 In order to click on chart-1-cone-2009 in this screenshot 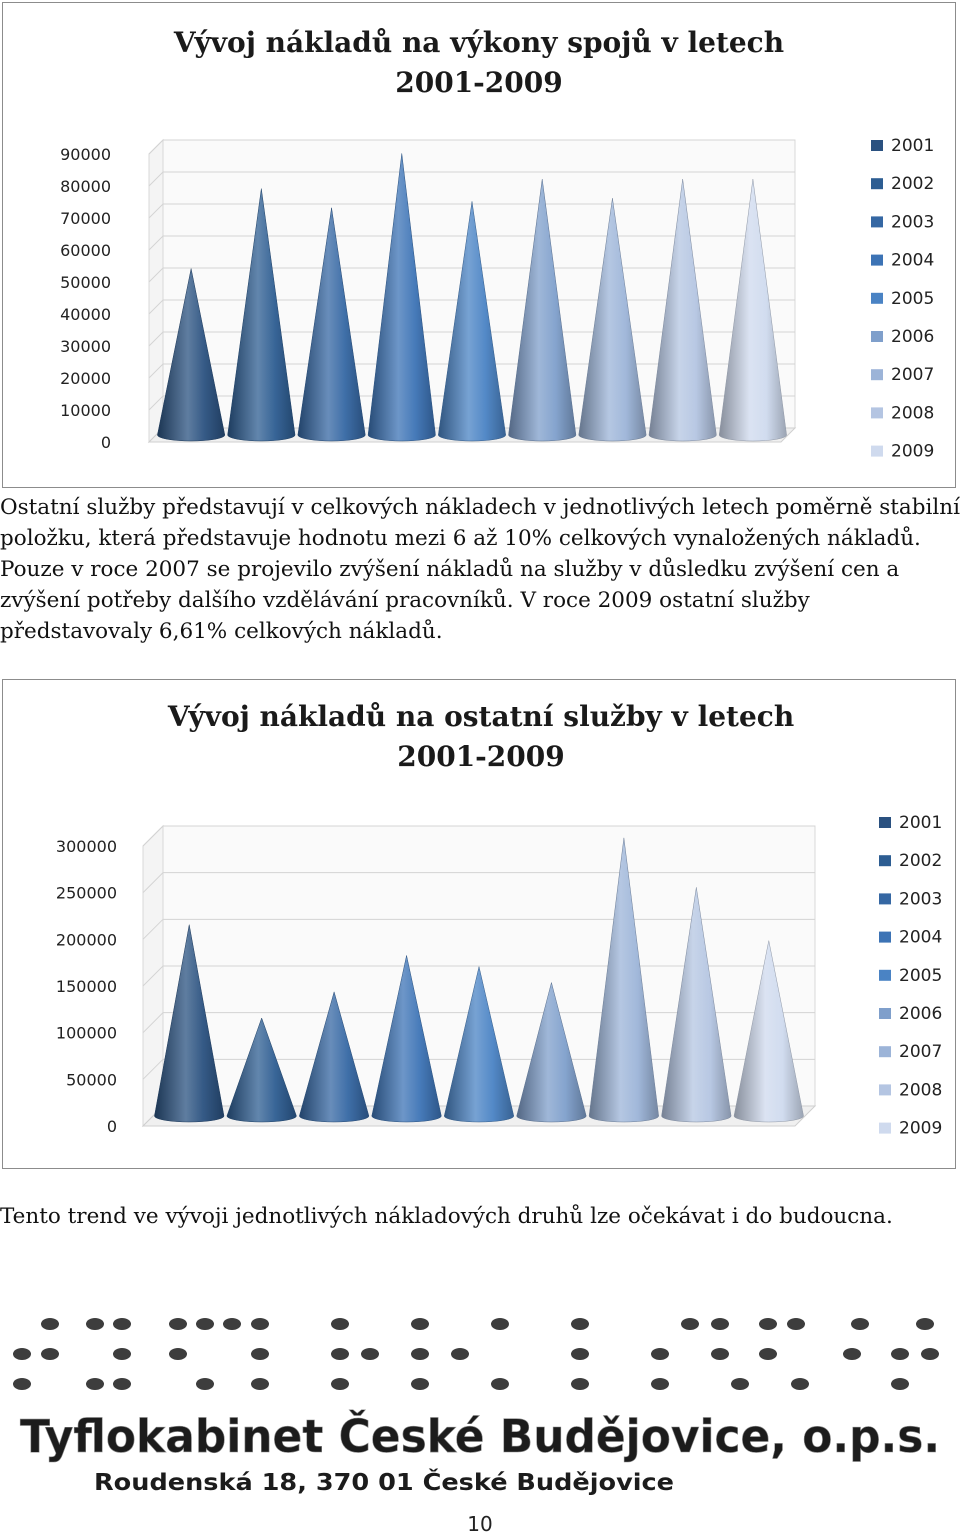, I will do `click(752, 310)`.